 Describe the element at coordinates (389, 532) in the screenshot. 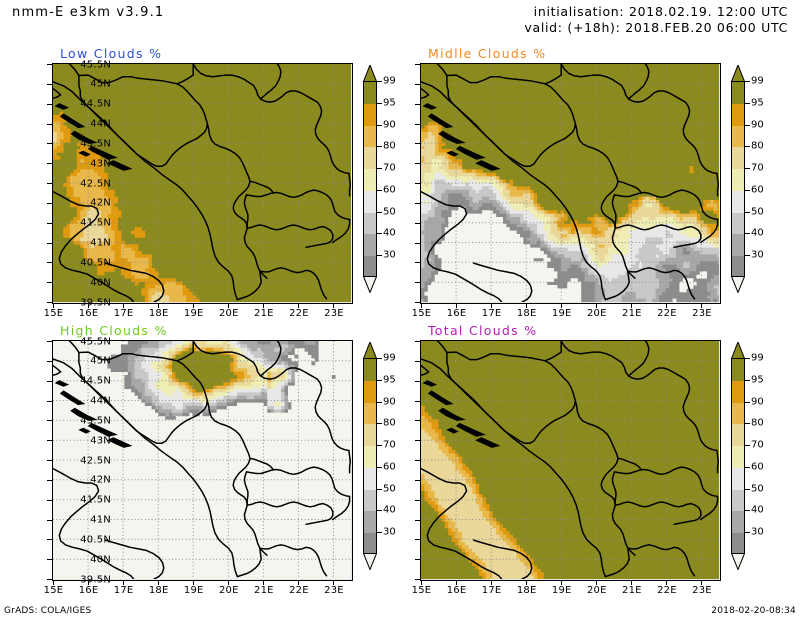

I see `colorbar-tick-label: 30` at that location.